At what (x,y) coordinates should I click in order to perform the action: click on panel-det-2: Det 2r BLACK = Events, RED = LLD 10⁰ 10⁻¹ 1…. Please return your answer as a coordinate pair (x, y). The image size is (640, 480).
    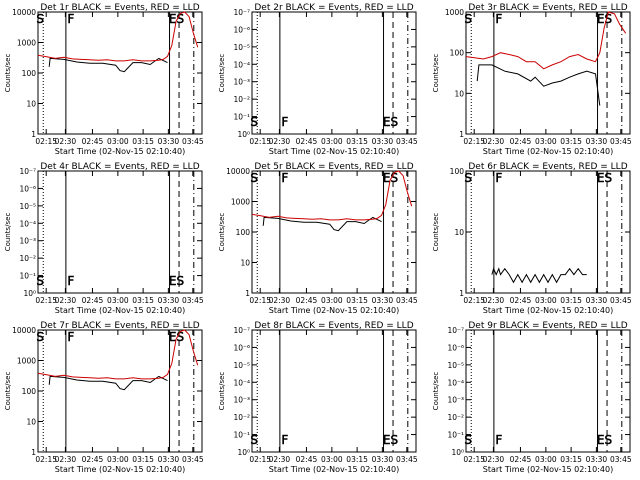
    Looking at the image, I should click on (318, 79).